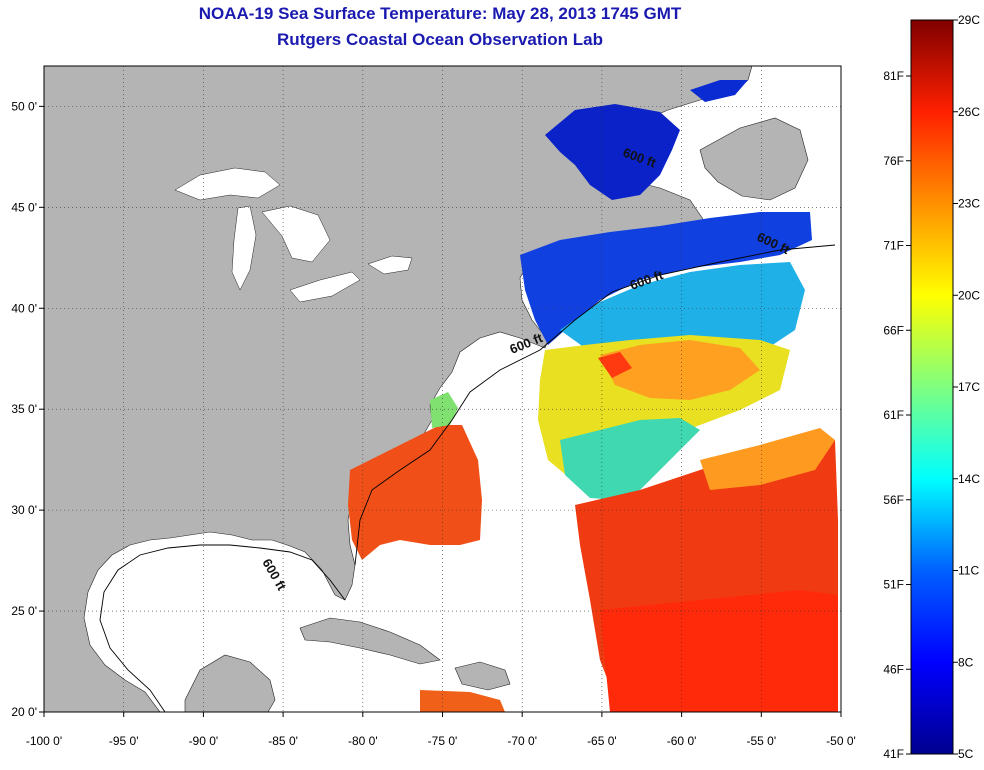 The width and height of the screenshot is (984, 770). Describe the element at coordinates (24, 106) in the screenshot. I see `y-tick-label: 50 0'` at that location.